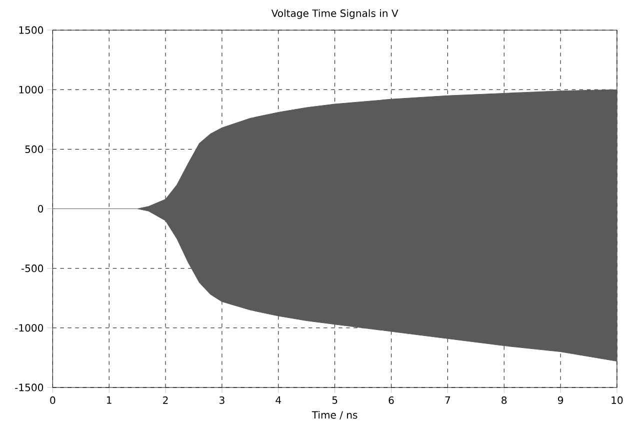 The image size is (632, 433). What do you see at coordinates (391, 400) in the screenshot?
I see `x-tick-label: 6` at bounding box center [391, 400].